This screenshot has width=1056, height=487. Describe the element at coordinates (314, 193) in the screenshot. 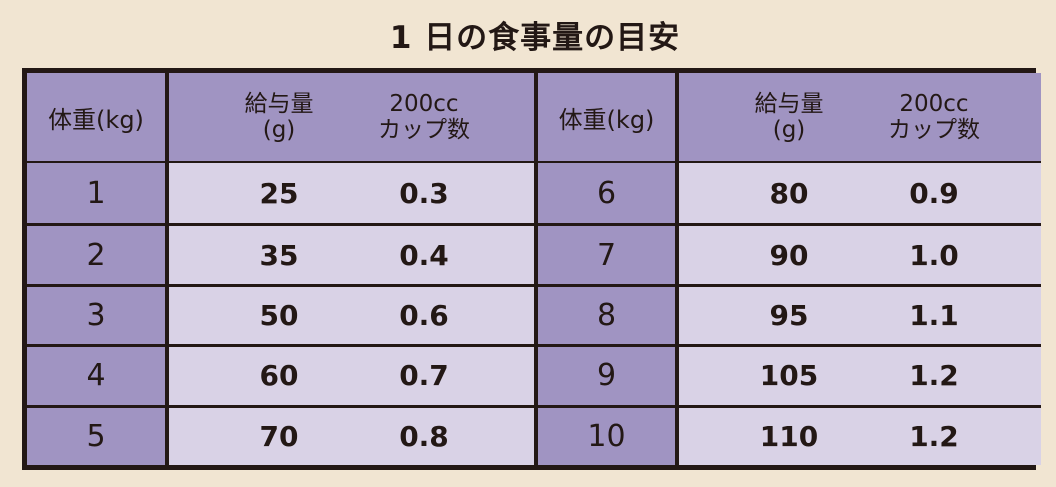

I see `values-sub: 25 0.3` at that location.